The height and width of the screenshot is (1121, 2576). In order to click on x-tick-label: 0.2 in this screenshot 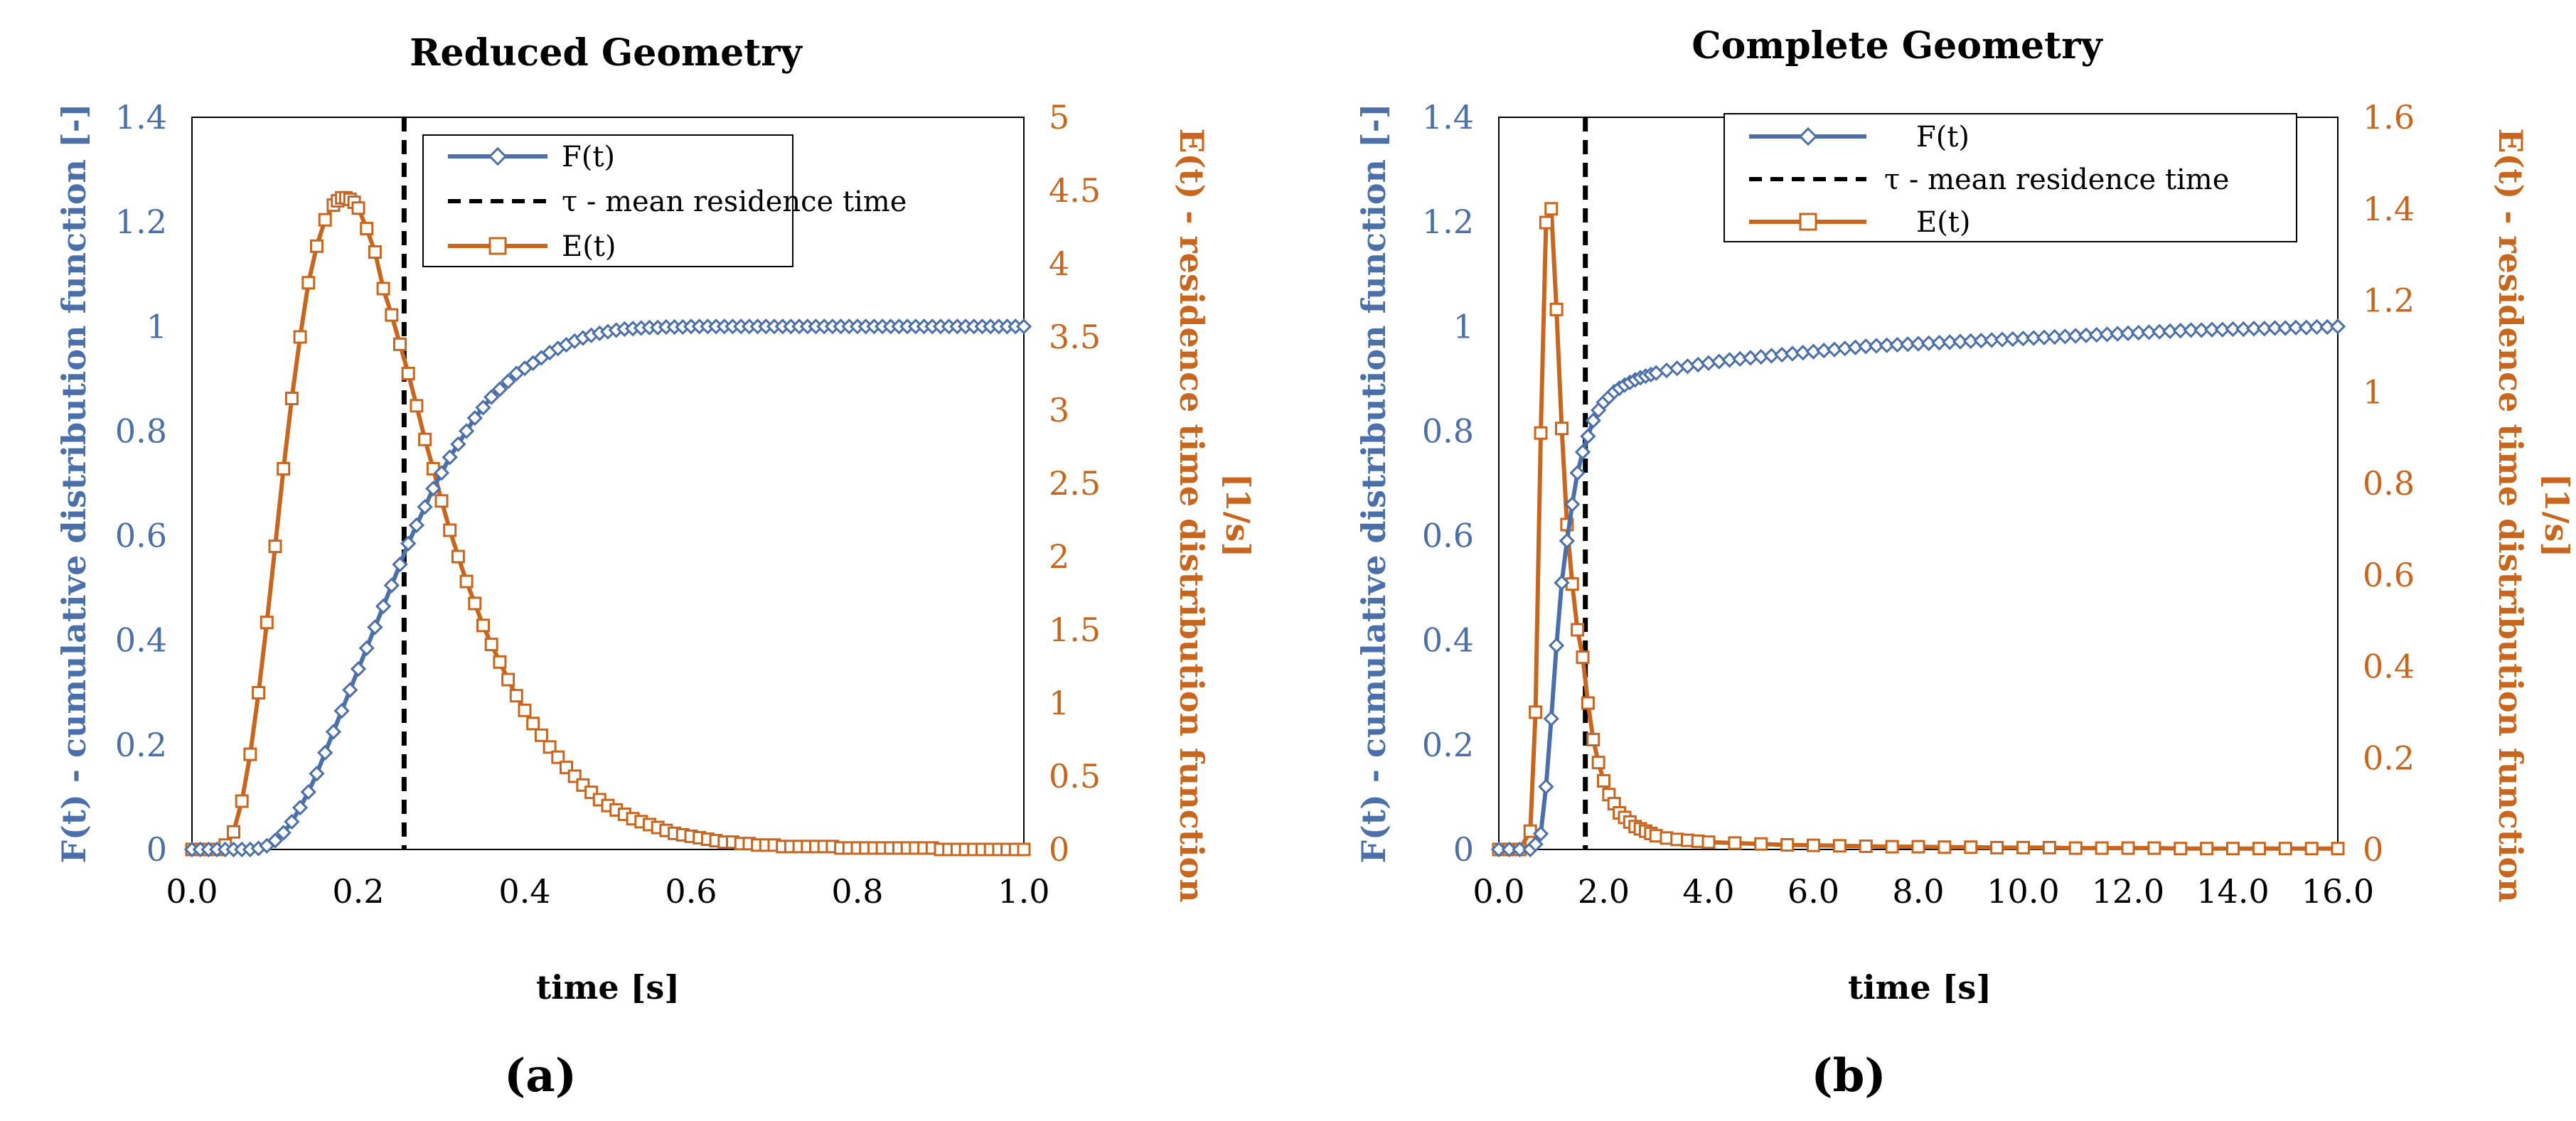, I will do `click(358, 891)`.